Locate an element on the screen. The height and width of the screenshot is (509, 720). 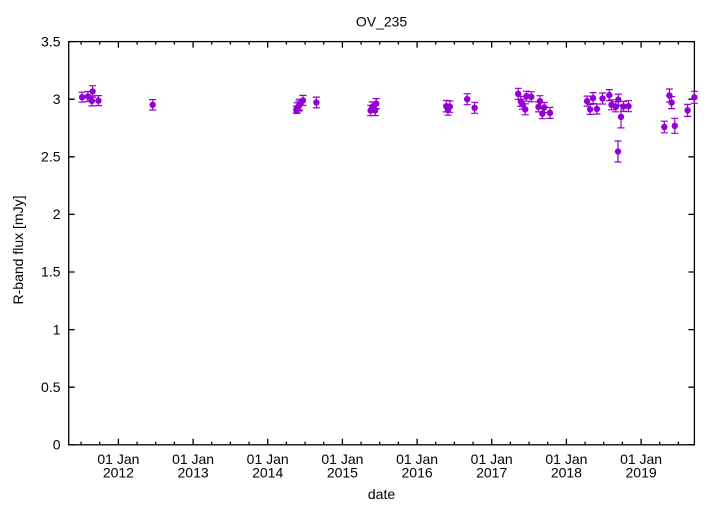
svg-text: 0 is located at coordinates (57, 445).